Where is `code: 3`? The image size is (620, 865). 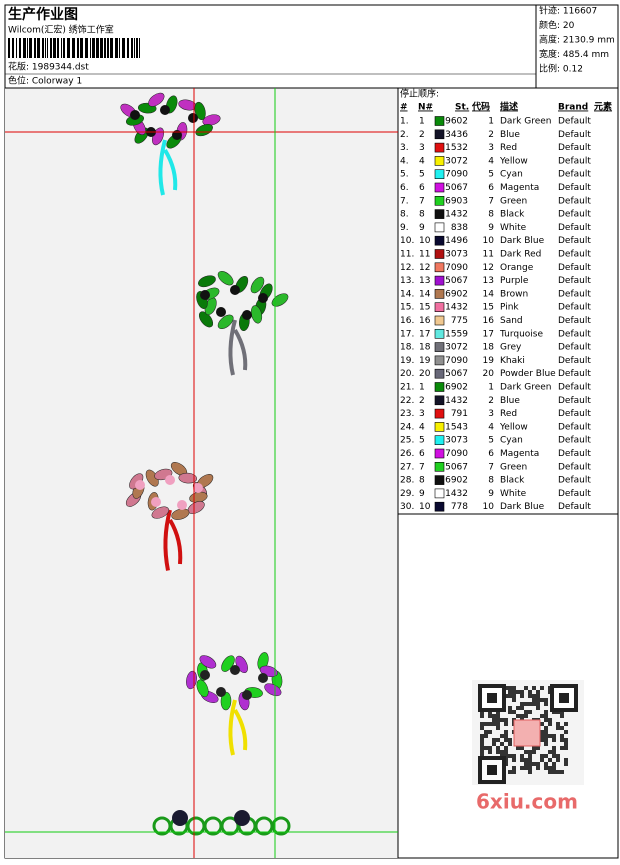 code: 3 is located at coordinates (491, 414).